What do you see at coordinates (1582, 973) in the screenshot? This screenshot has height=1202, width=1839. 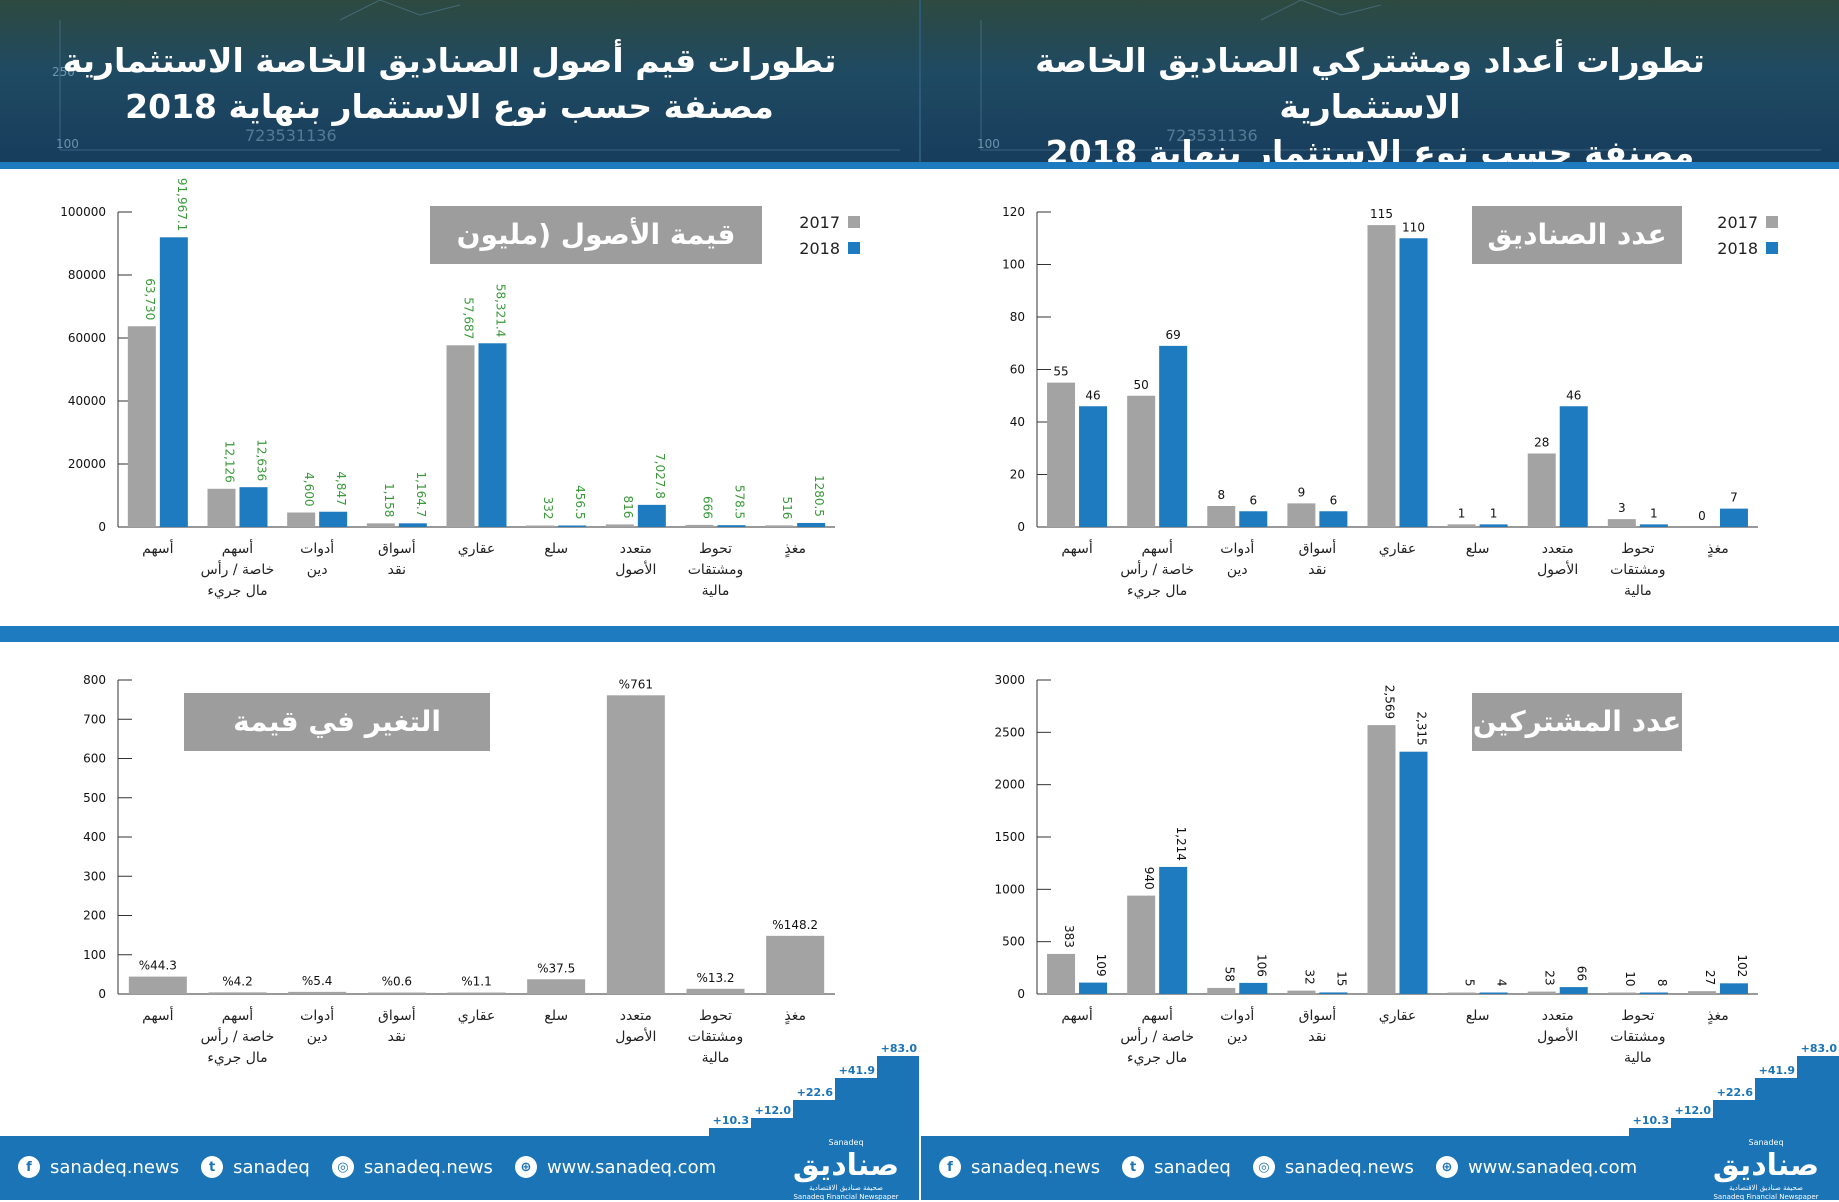 I see `data-label: 66` at bounding box center [1582, 973].